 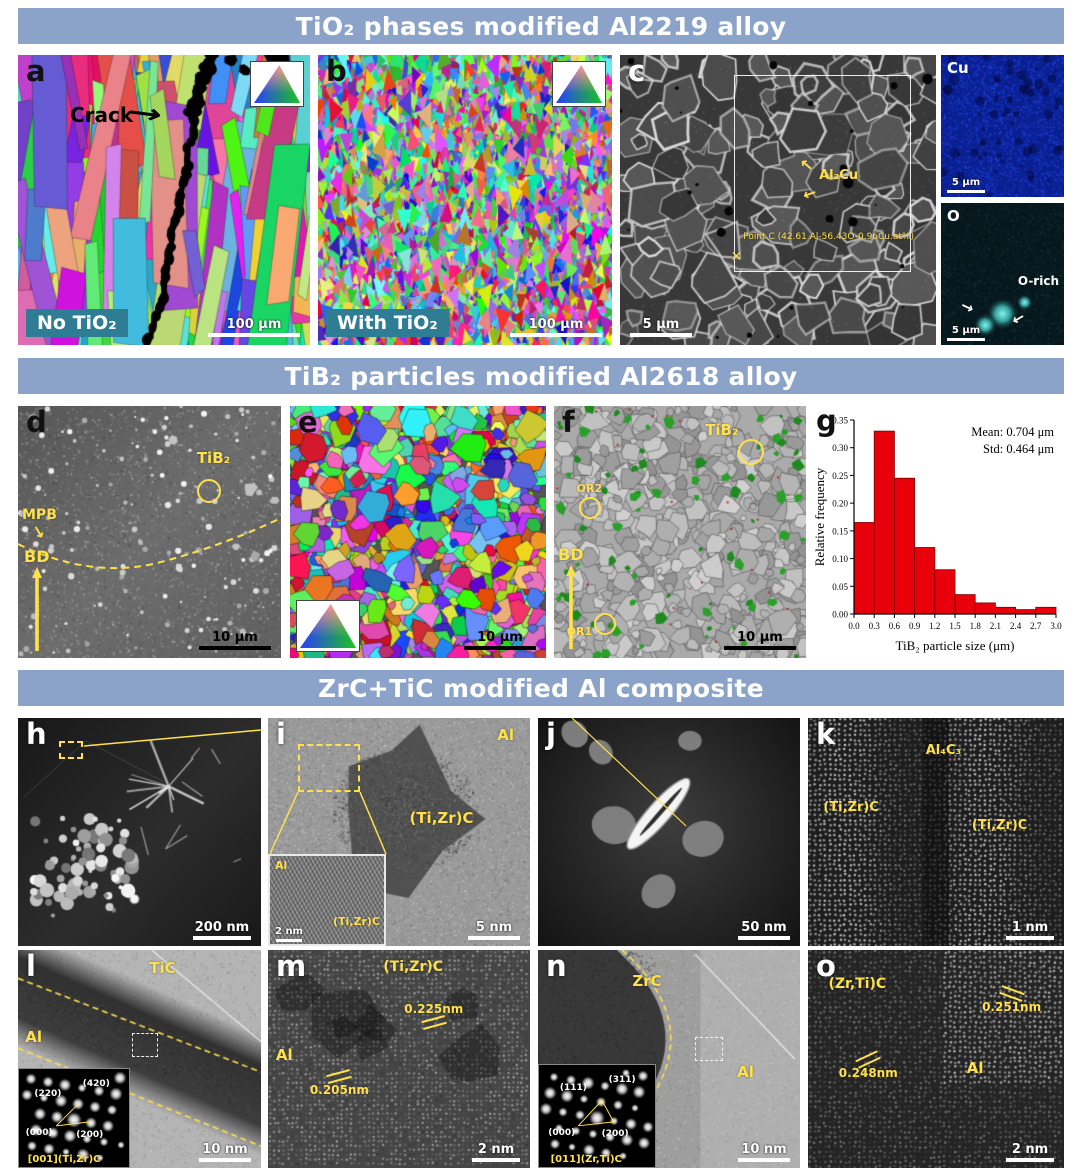 What do you see at coordinates (764, 930) in the screenshot?
I see `scale-bar: 50 nm` at bounding box center [764, 930].